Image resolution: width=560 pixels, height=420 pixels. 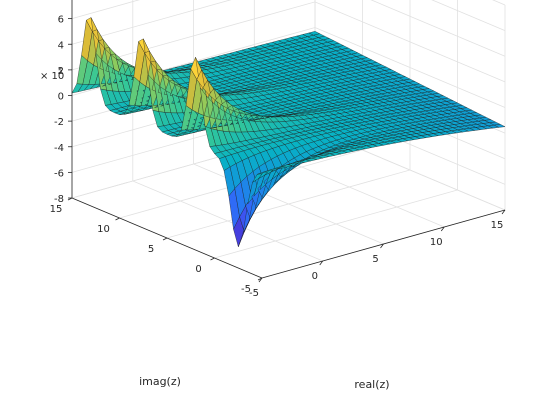 I want to click on y-axis-label: imag(z), so click(x=160, y=381).